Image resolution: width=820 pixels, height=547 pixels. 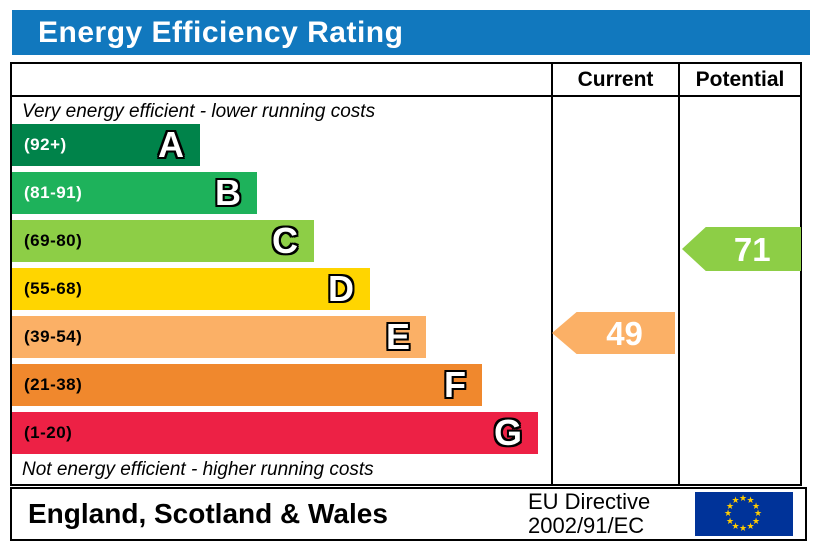 What do you see at coordinates (247, 385) in the screenshot?
I see `band-f: (21-38) F` at bounding box center [247, 385].